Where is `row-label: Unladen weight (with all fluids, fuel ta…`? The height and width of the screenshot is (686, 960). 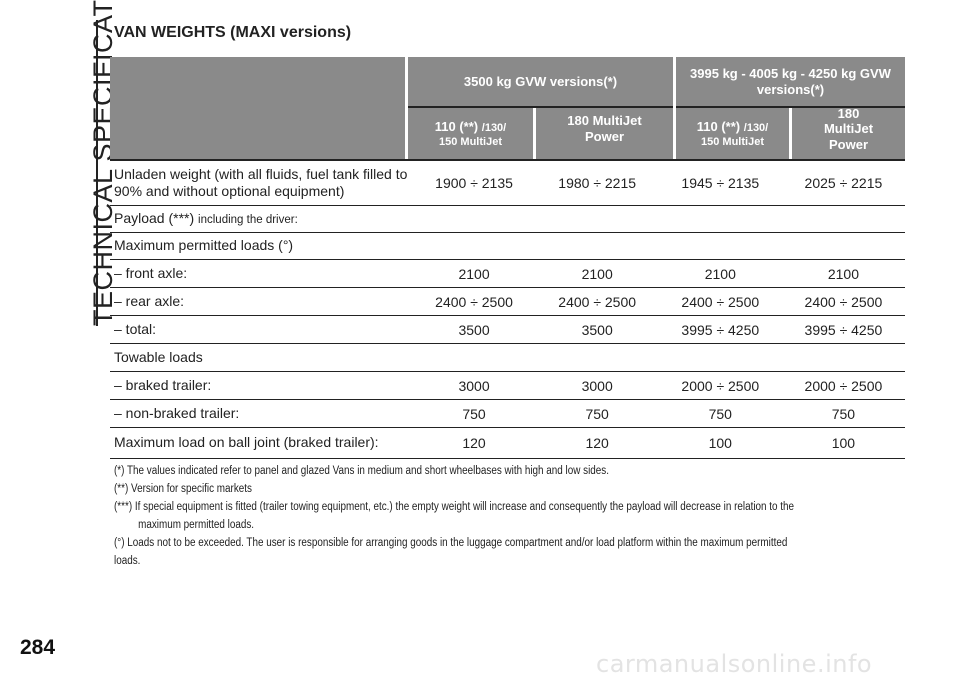 row-label: Unladen weight (with all fluids, fuel ta… is located at coordinates (261, 182).